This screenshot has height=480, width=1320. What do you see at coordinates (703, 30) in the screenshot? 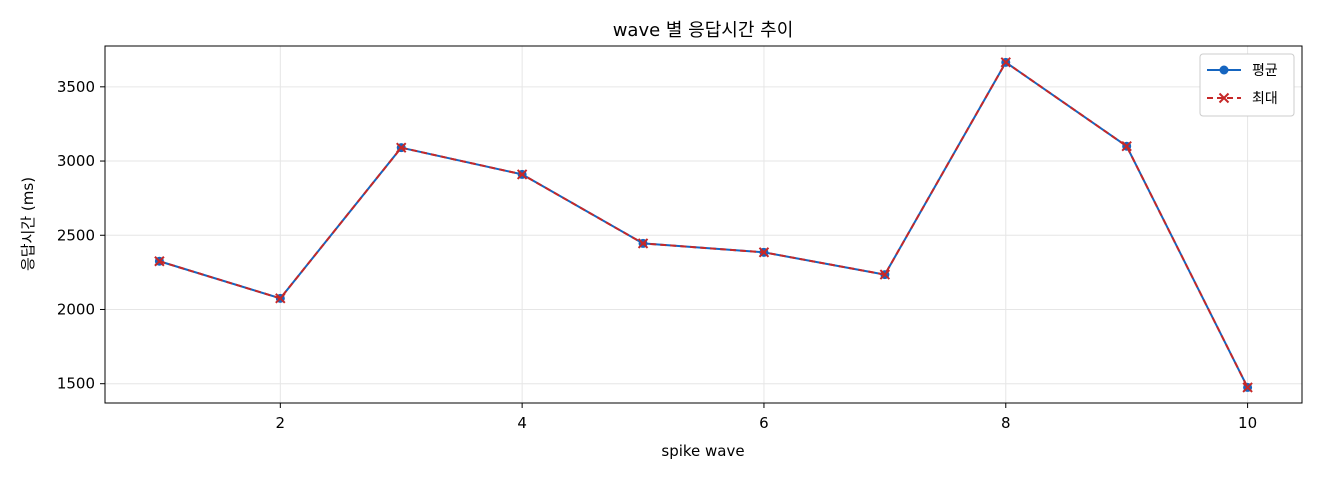
I see `chart-title: wave 별 응답시간 추이` at bounding box center [703, 30].